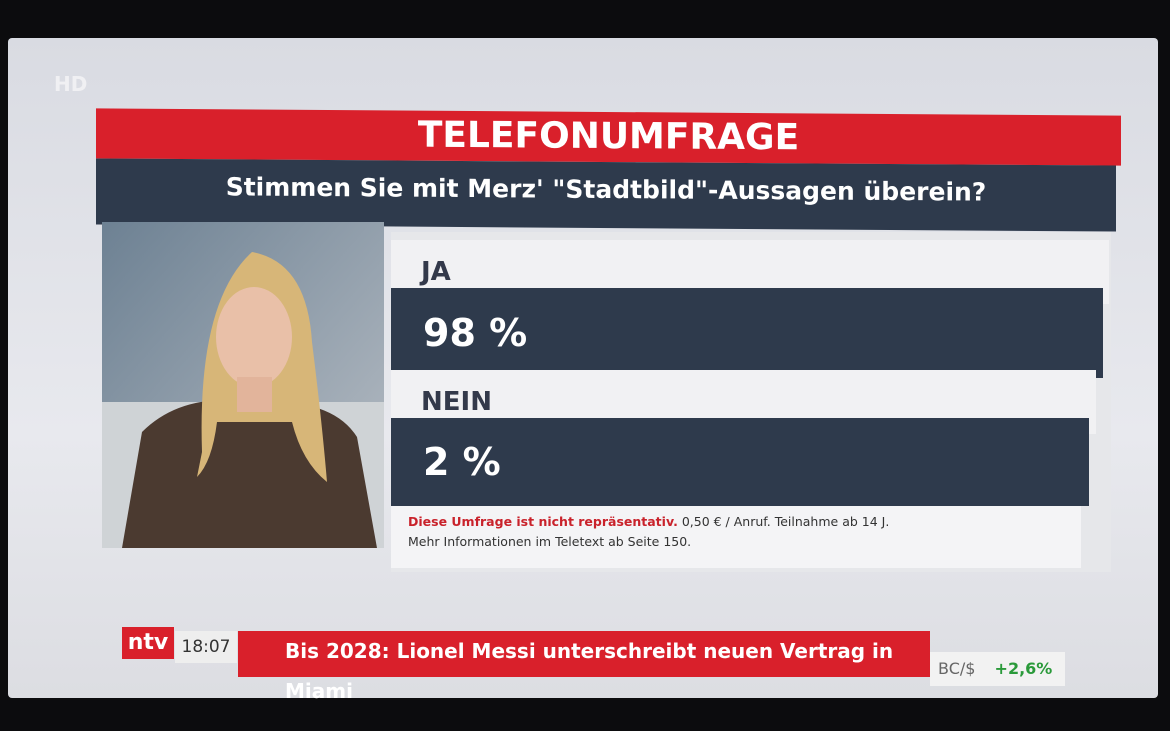 This screenshot has width=1170, height=731. What do you see at coordinates (785, 521) in the screenshot?
I see `cost: 0,50 € / Anruf. Teilnahme ab 14 J.` at bounding box center [785, 521].